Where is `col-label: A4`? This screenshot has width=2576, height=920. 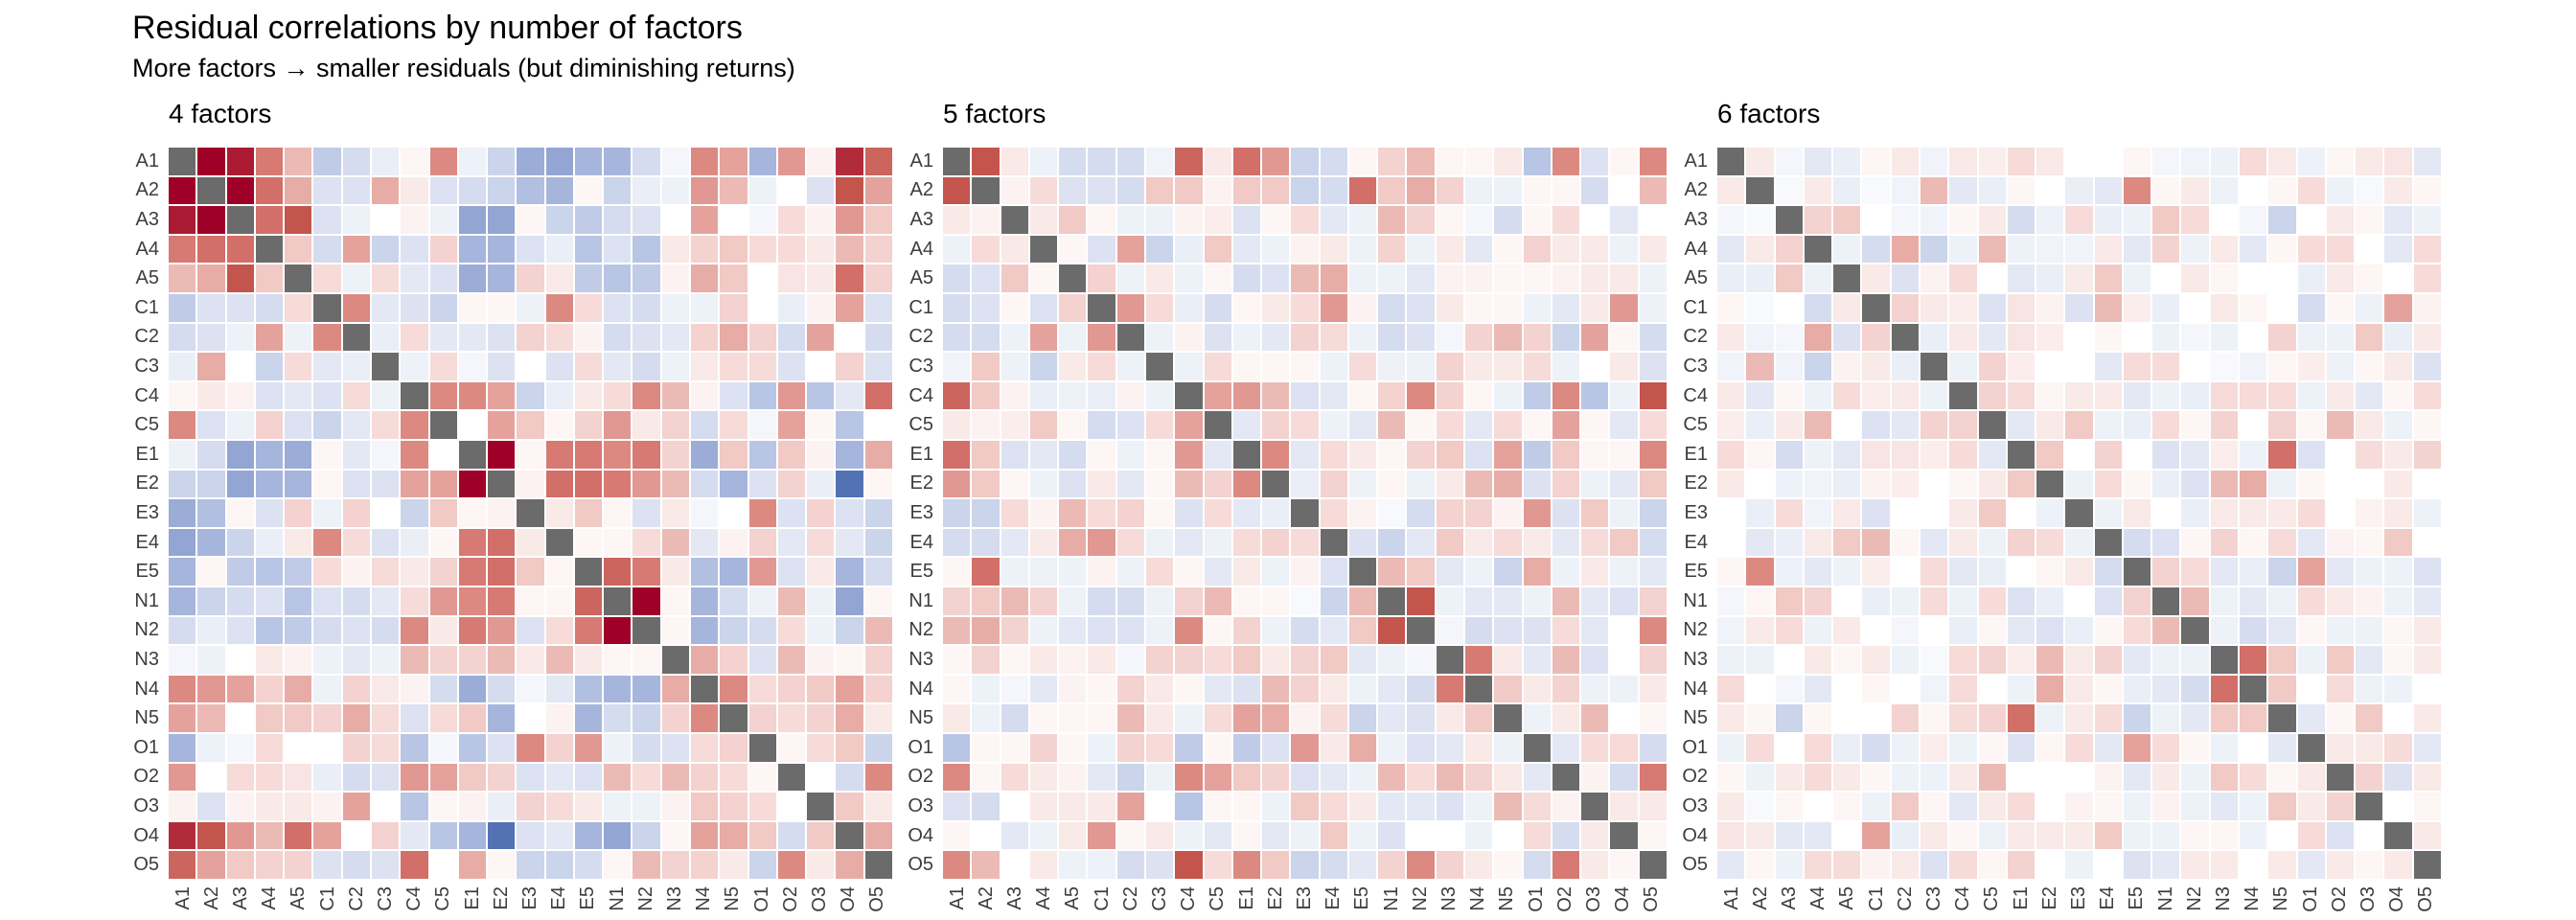
col-label: A4 is located at coordinates (1819, 903).